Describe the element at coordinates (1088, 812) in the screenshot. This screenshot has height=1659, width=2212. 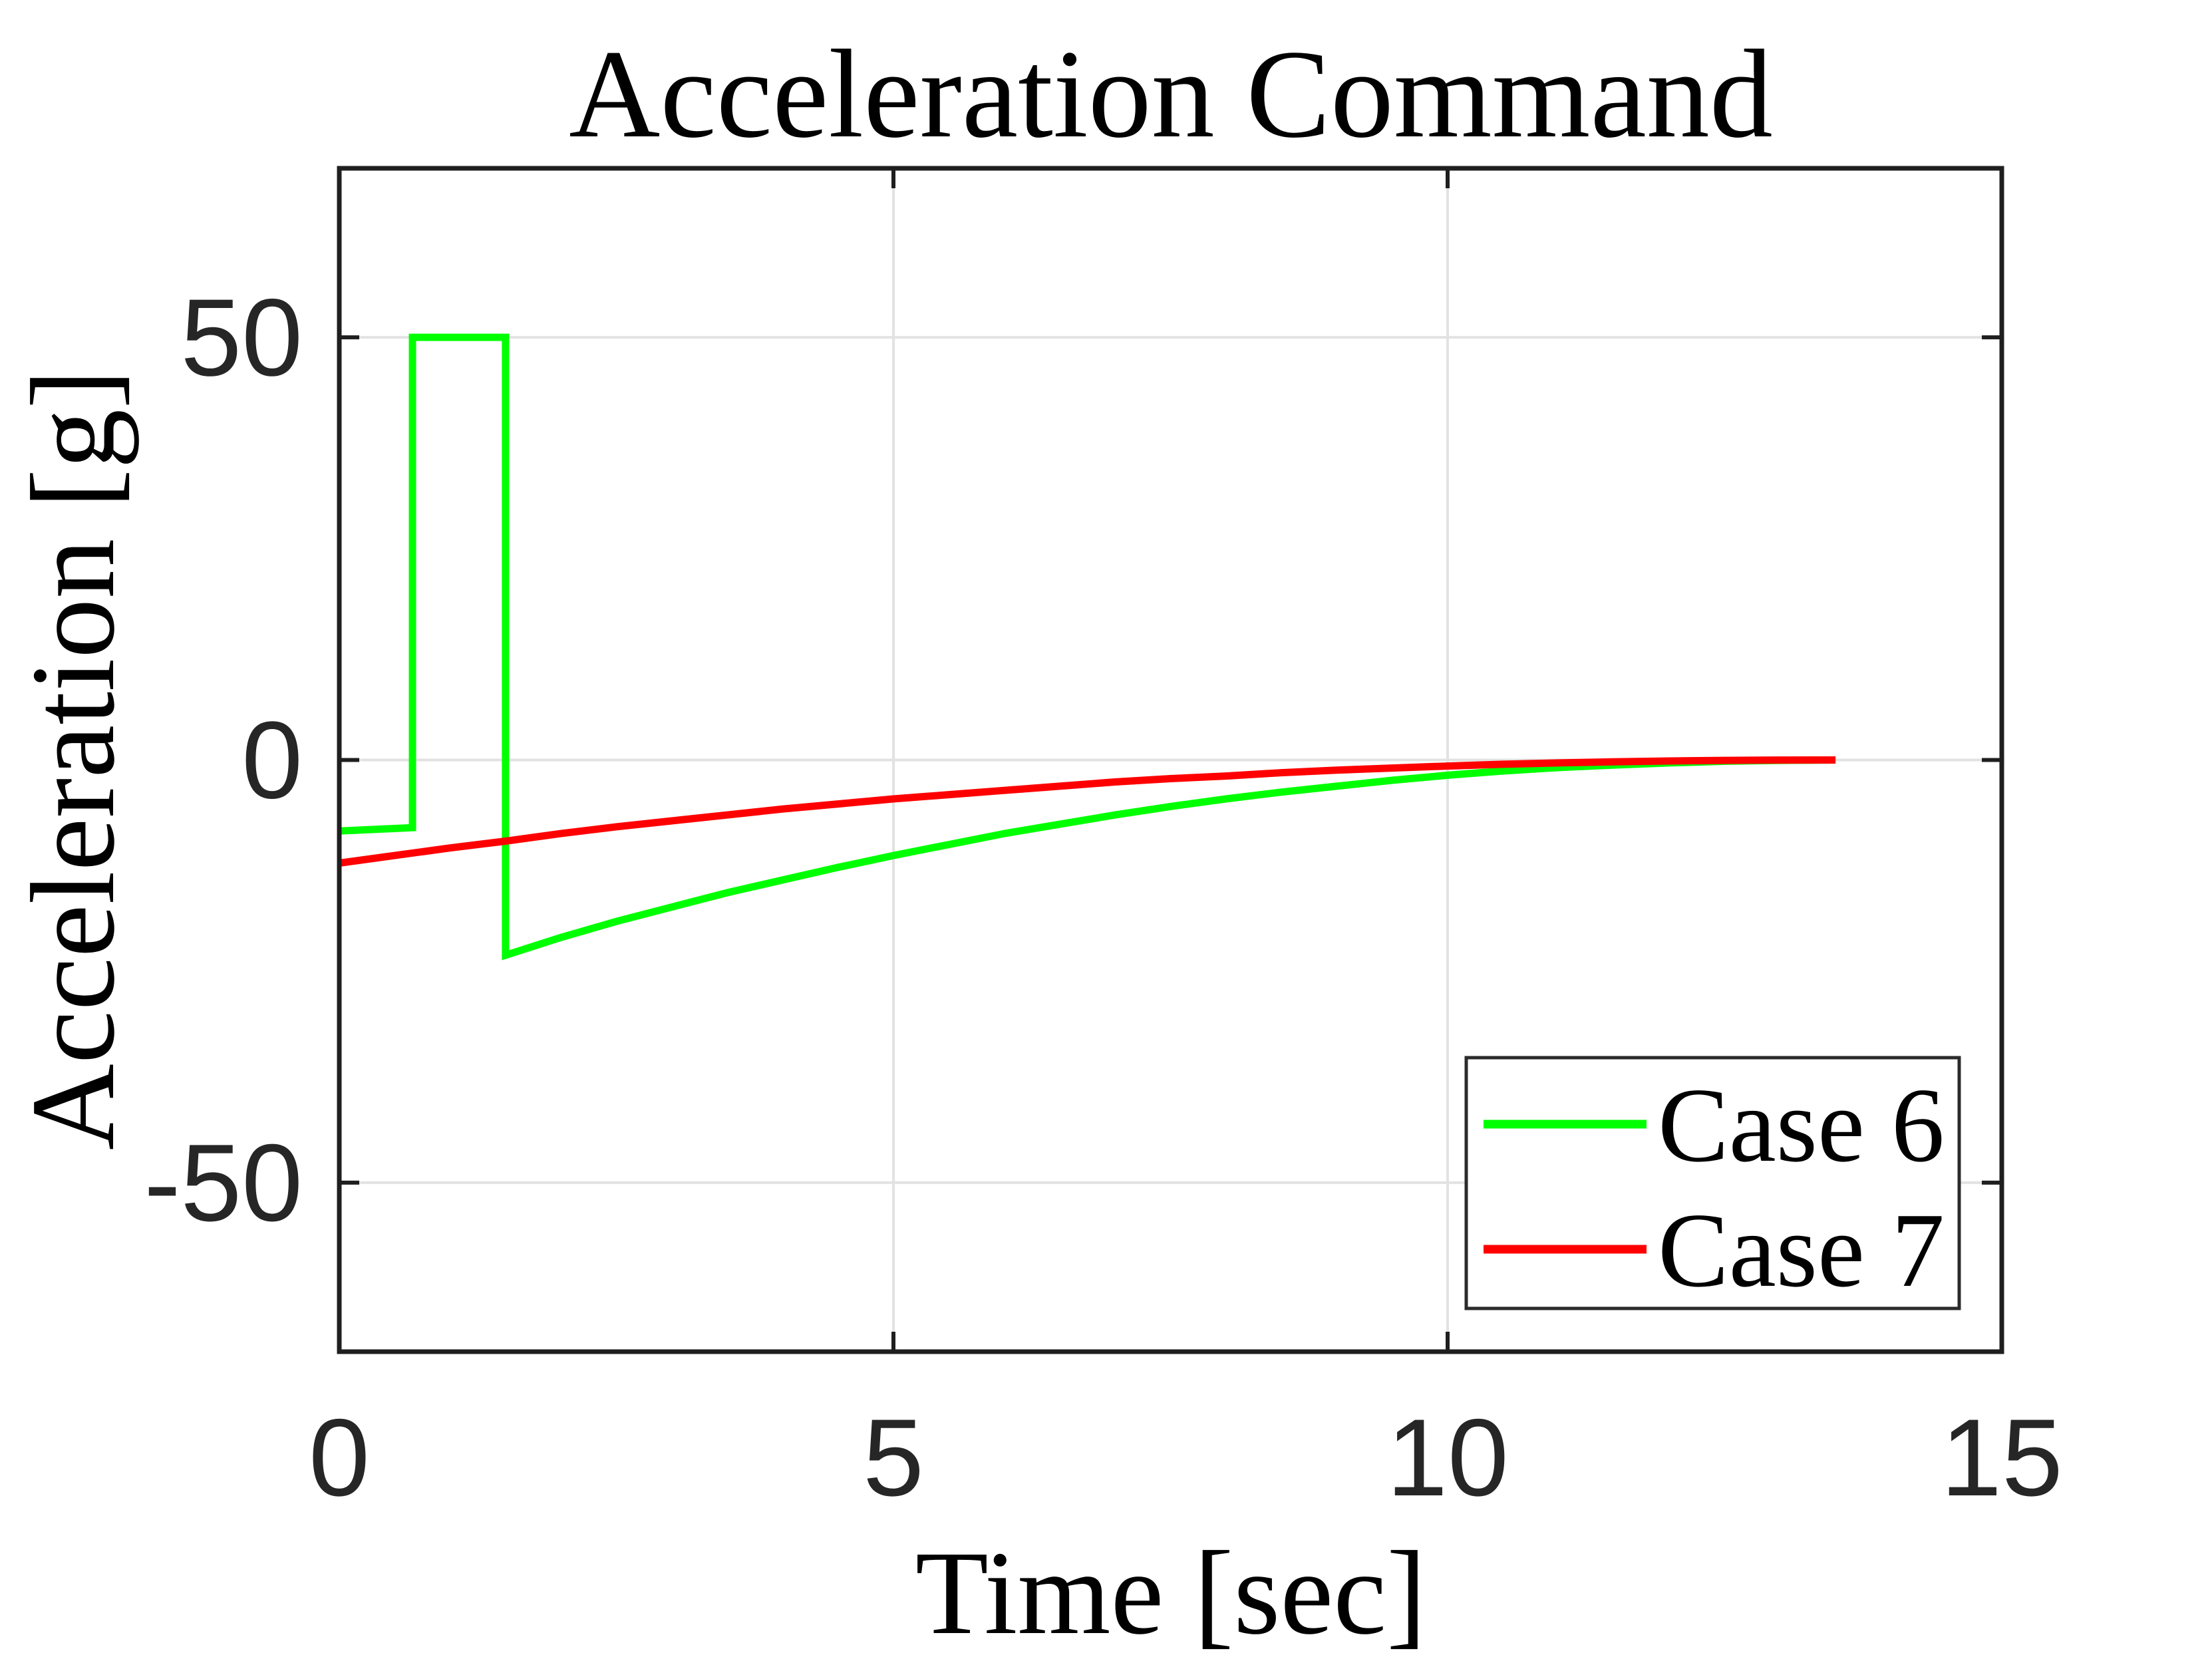
I see `series-case7-line` at that location.